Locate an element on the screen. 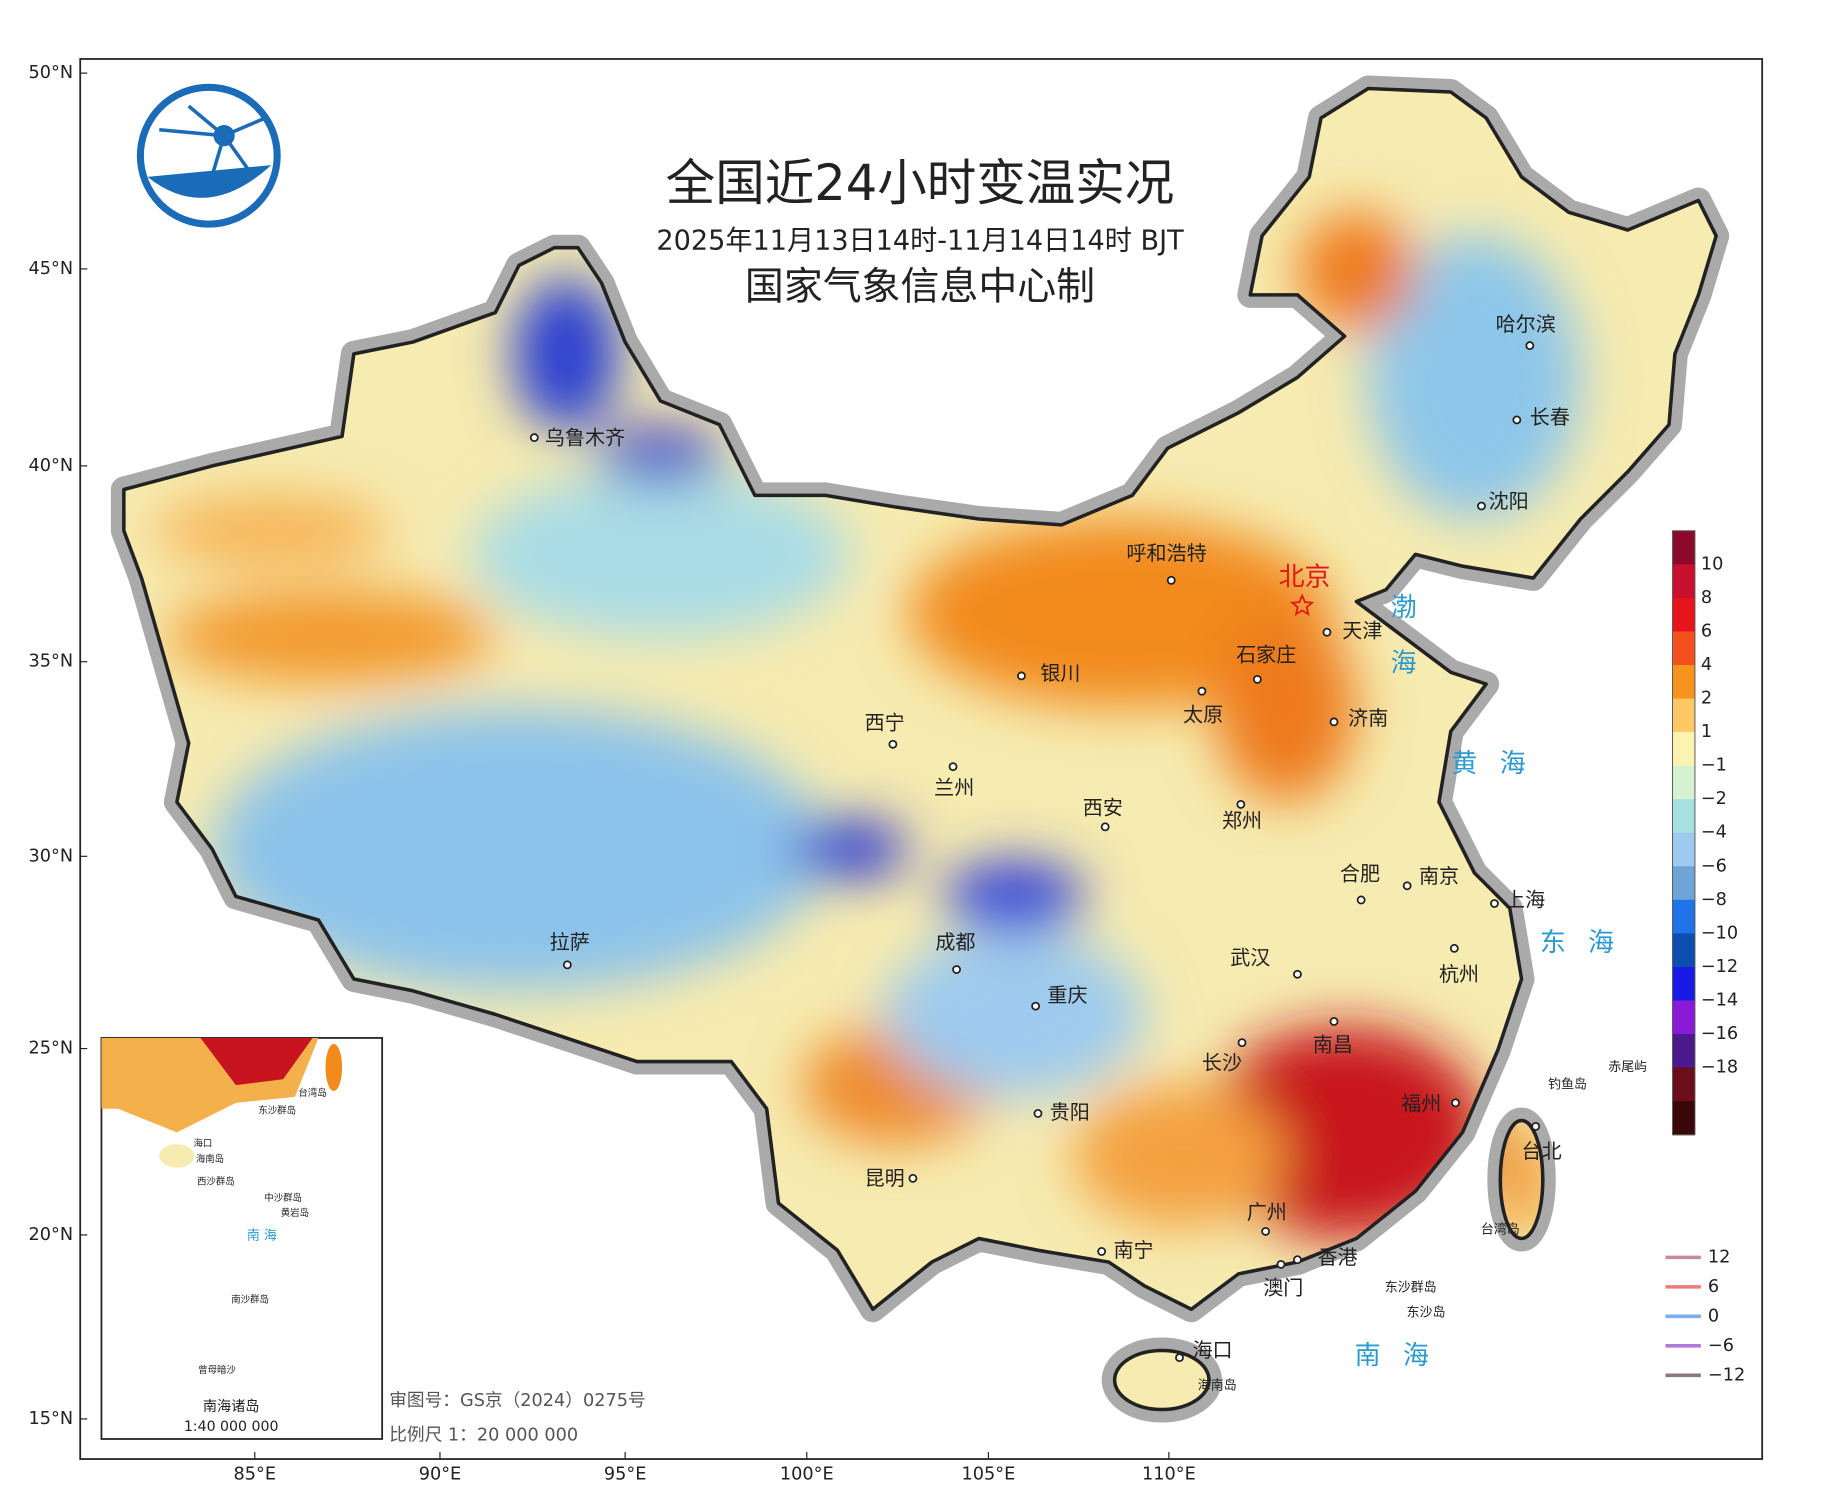  lon-tick-label: 105°E is located at coordinates (989, 1474).